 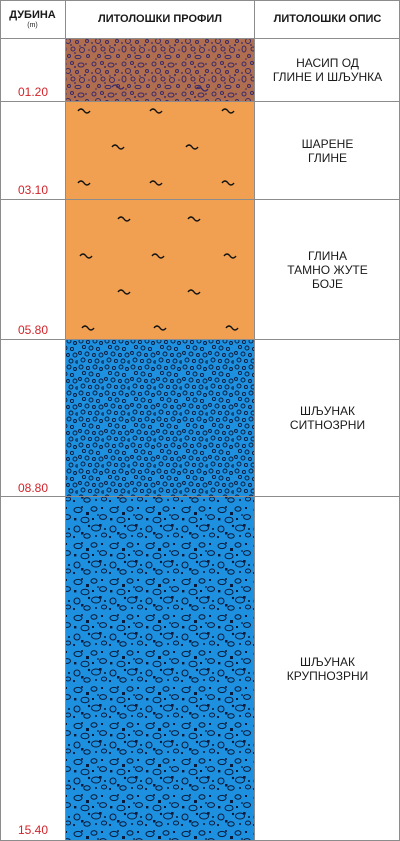 I want to click on layer-description: ГЛИНА ТАМНО ЖУТЕ БОЈЕ, so click(x=327, y=269).